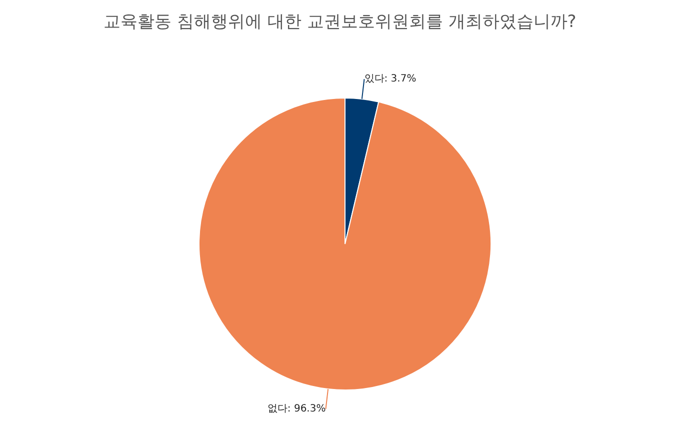 The width and height of the screenshot is (680, 437). What do you see at coordinates (340, 22) in the screenshot?
I see `chart-title: 교육활동 침해행위에 대한 교권보호위원회를 개최하였습니까?` at bounding box center [340, 22].